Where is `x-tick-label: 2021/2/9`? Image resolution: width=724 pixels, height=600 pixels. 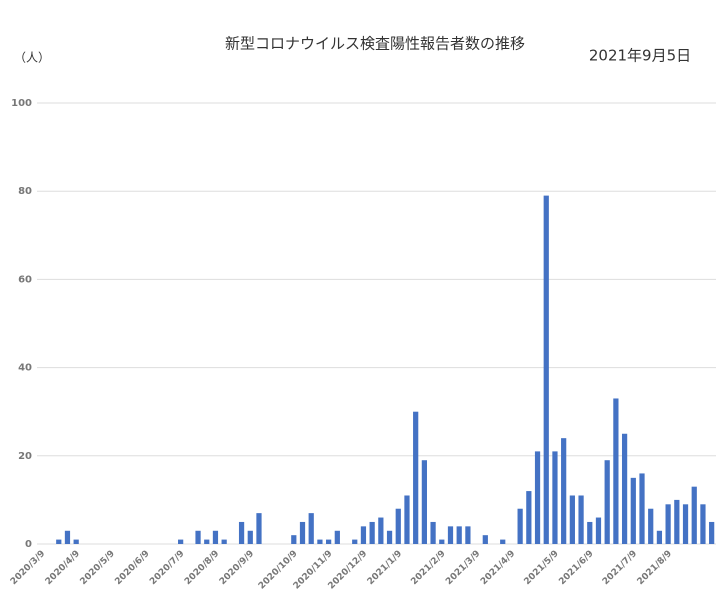 x-tick-label: 2021/2/9 is located at coordinates (428, 568).